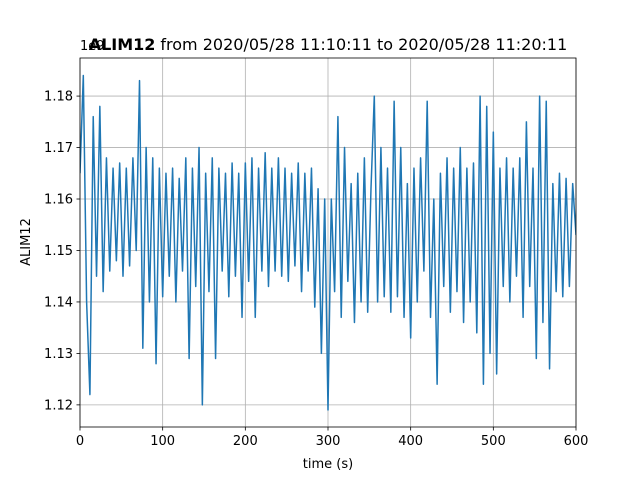 This screenshot has height=480, width=640. I want to click on y-axis-label: ALIM12, so click(26, 242).